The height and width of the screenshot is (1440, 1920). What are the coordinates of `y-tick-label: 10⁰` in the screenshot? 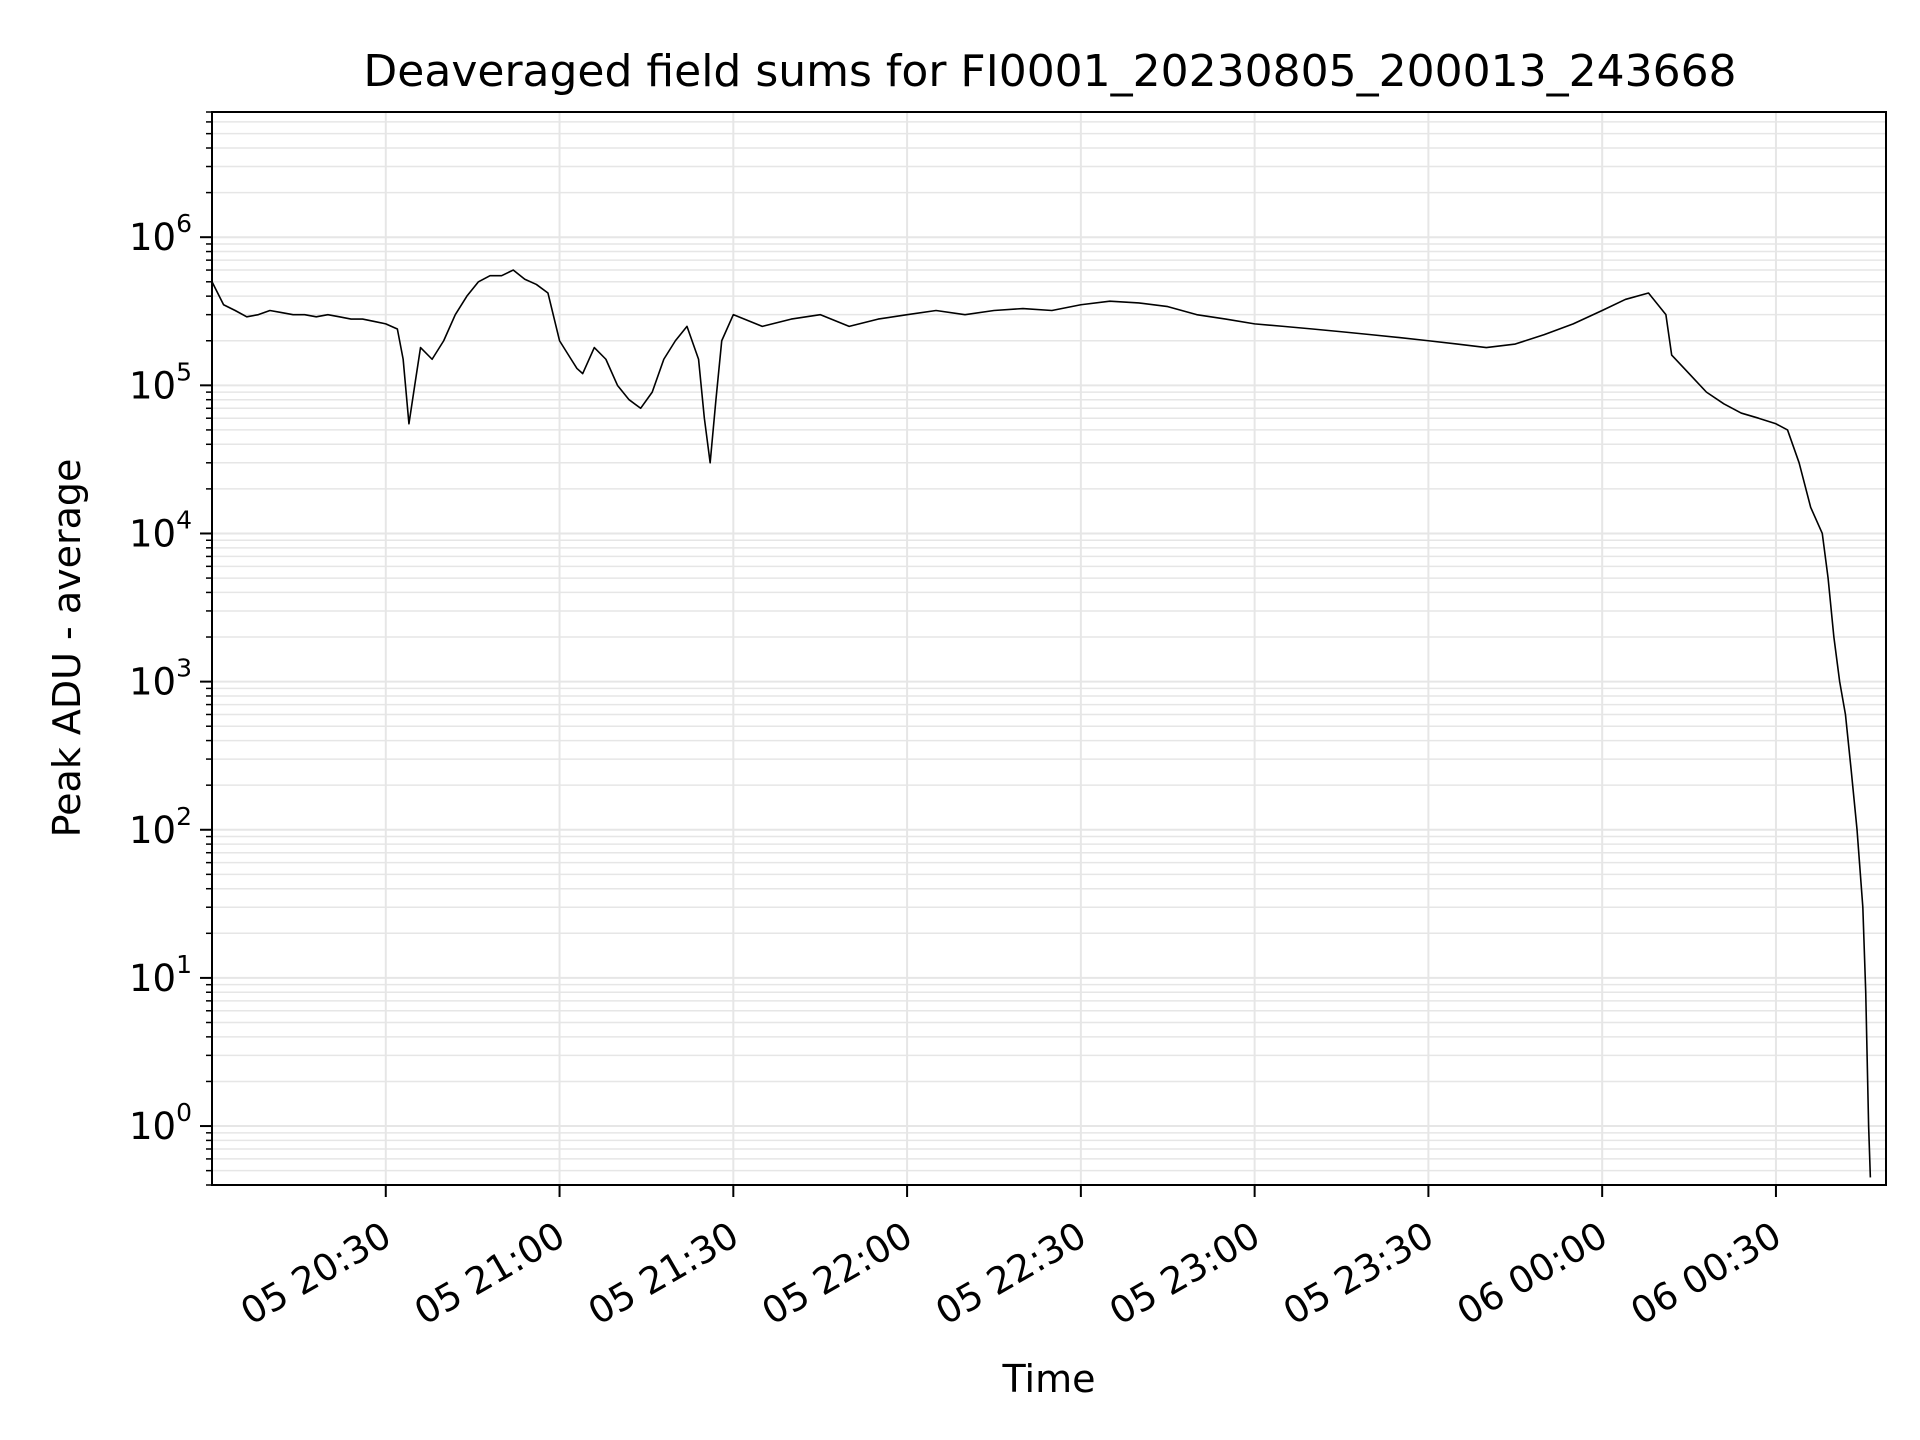 It's located at (160, 1123).